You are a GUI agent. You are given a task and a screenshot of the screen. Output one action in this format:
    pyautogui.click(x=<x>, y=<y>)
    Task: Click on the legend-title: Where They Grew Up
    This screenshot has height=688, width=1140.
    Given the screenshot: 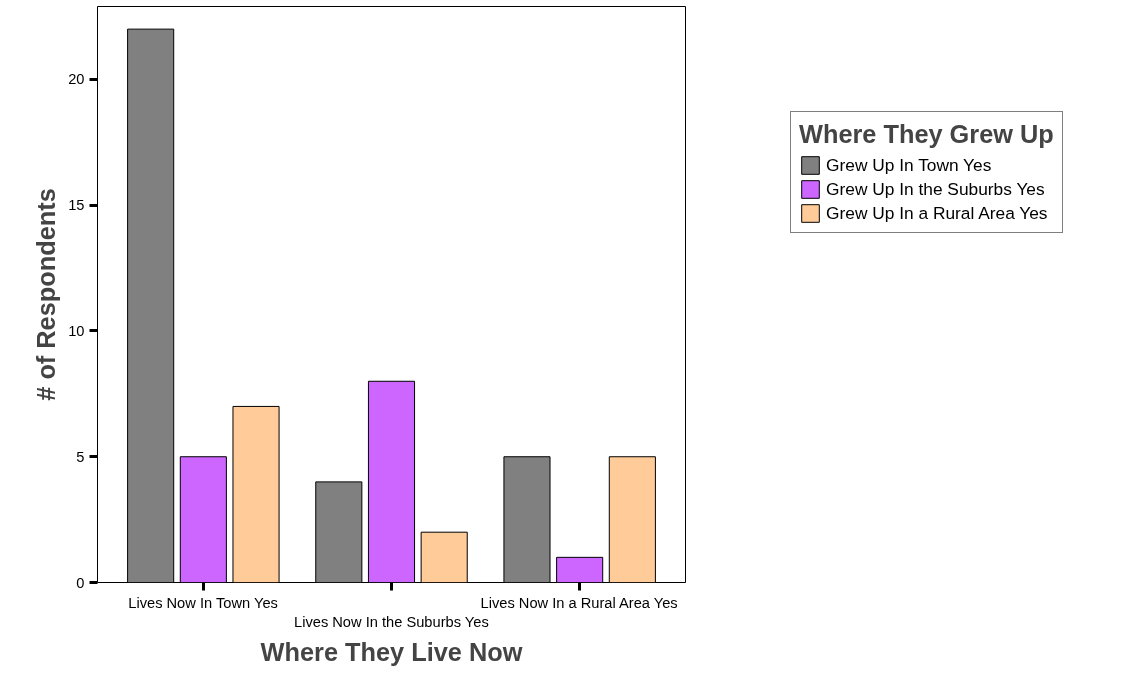 What is the action you would take?
    pyautogui.click(x=926, y=134)
    